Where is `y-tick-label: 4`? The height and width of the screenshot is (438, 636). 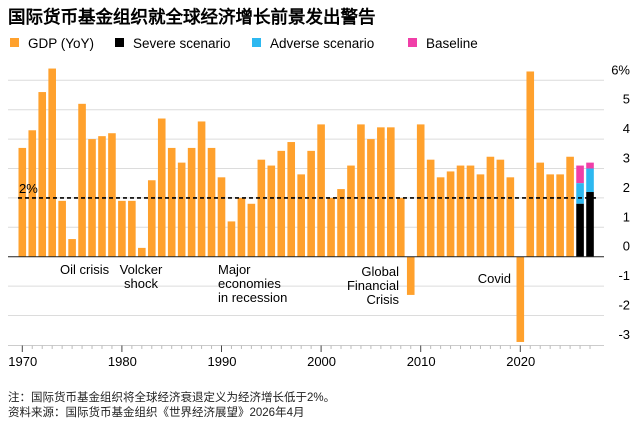
y-tick-label: 4 is located at coordinates (626, 128).